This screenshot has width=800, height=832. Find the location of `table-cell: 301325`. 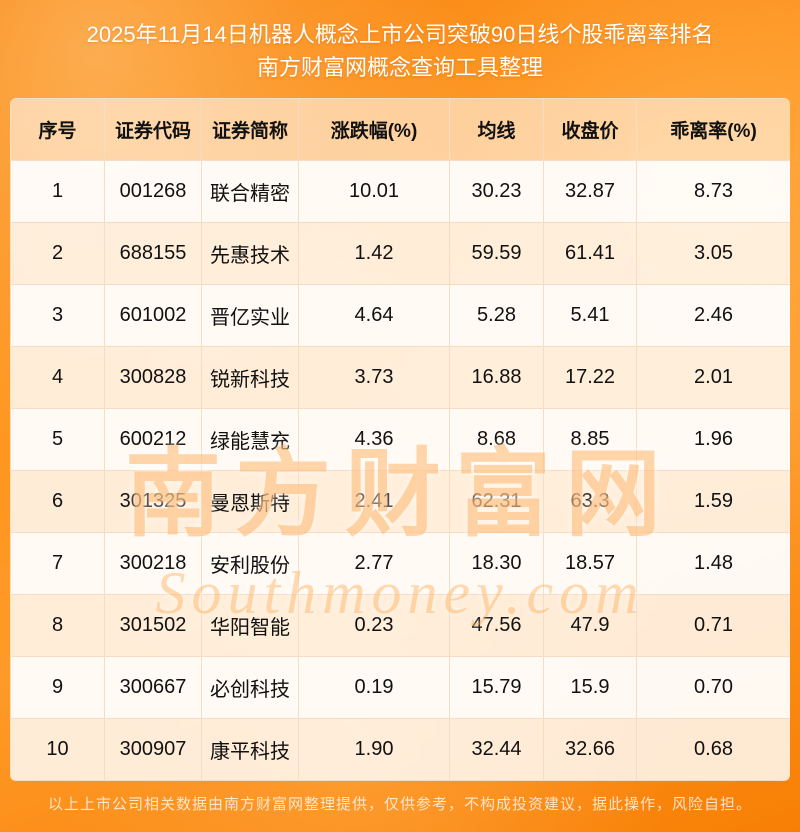

table-cell: 301325 is located at coordinates (153, 501).